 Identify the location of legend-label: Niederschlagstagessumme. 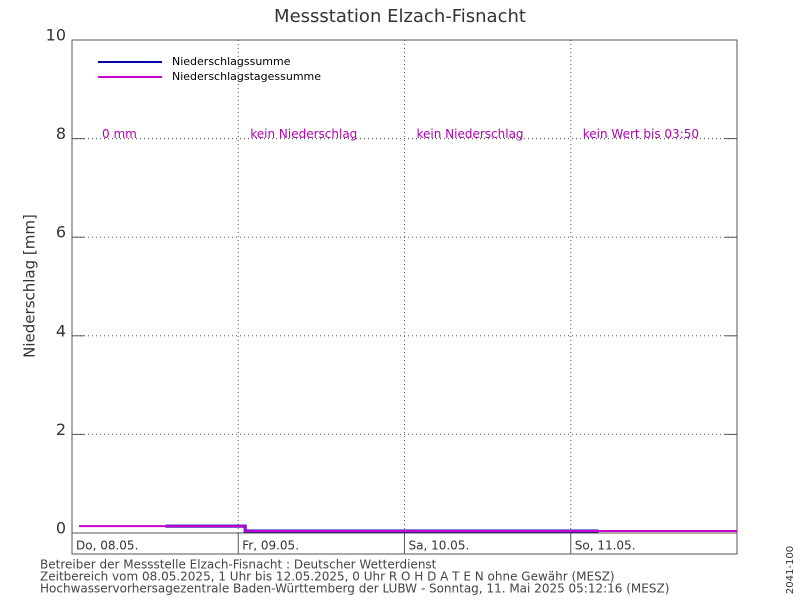
(246, 76).